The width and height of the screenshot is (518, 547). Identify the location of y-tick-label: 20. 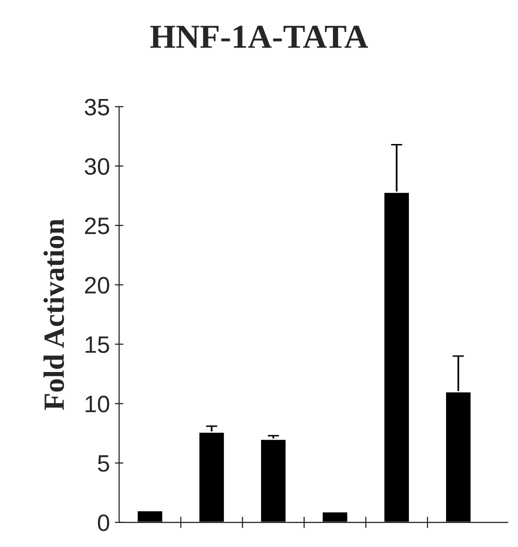
(97, 285).